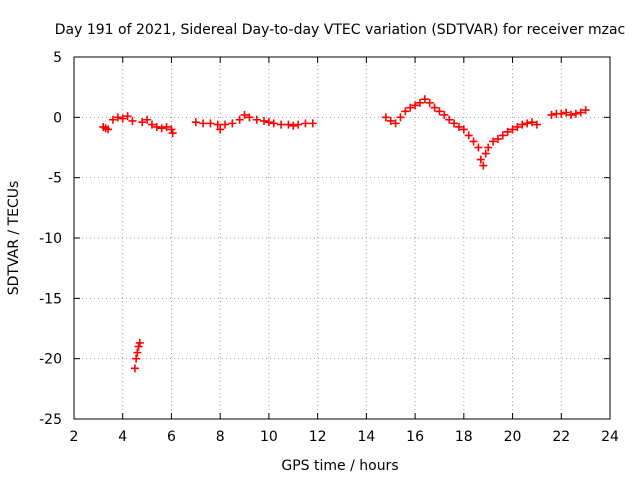  Describe the element at coordinates (366, 437) in the screenshot. I see `x-tick-label: 14` at that location.